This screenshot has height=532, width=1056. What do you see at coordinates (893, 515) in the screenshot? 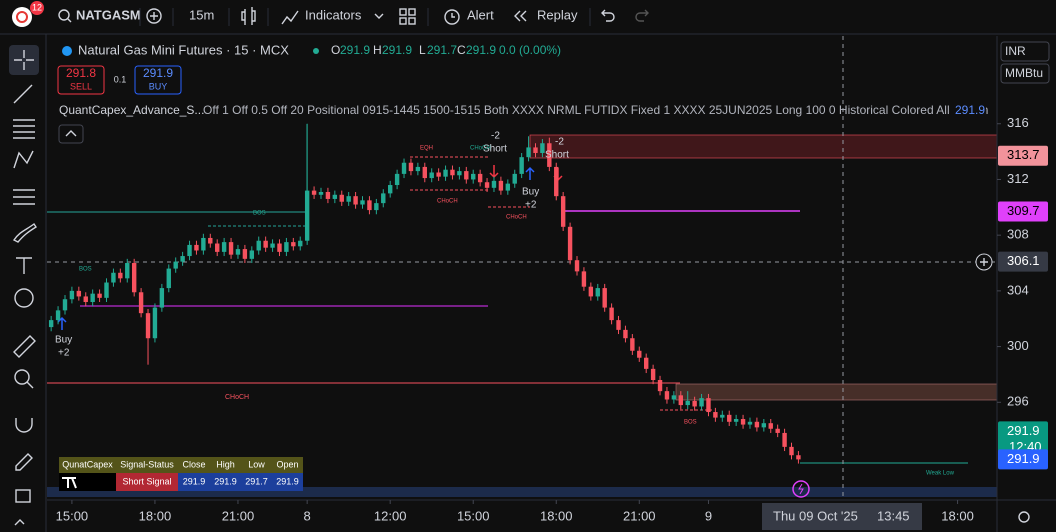
I see `crosshair-time: 13:45` at bounding box center [893, 515].